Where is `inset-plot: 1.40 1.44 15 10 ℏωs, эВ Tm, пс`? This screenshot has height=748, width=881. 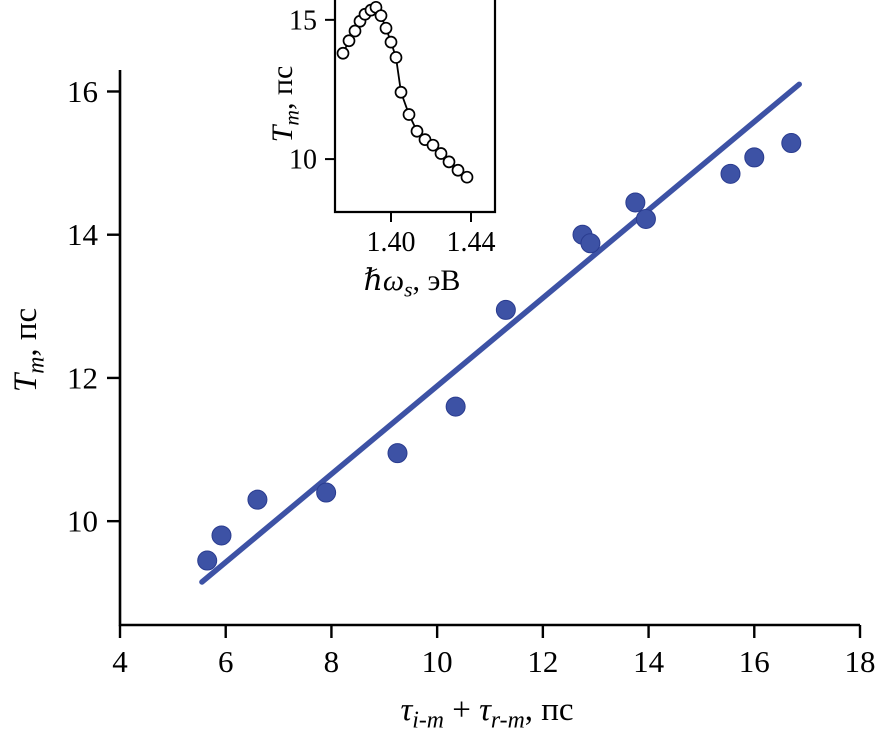
inset-plot: 1.40 1.44 15 10 ℏωs, эВ Tm, пс is located at coordinates (381, 151).